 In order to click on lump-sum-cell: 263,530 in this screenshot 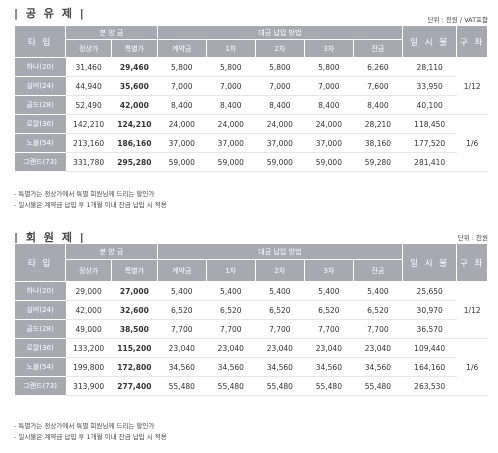, I will do `click(429, 386)`.